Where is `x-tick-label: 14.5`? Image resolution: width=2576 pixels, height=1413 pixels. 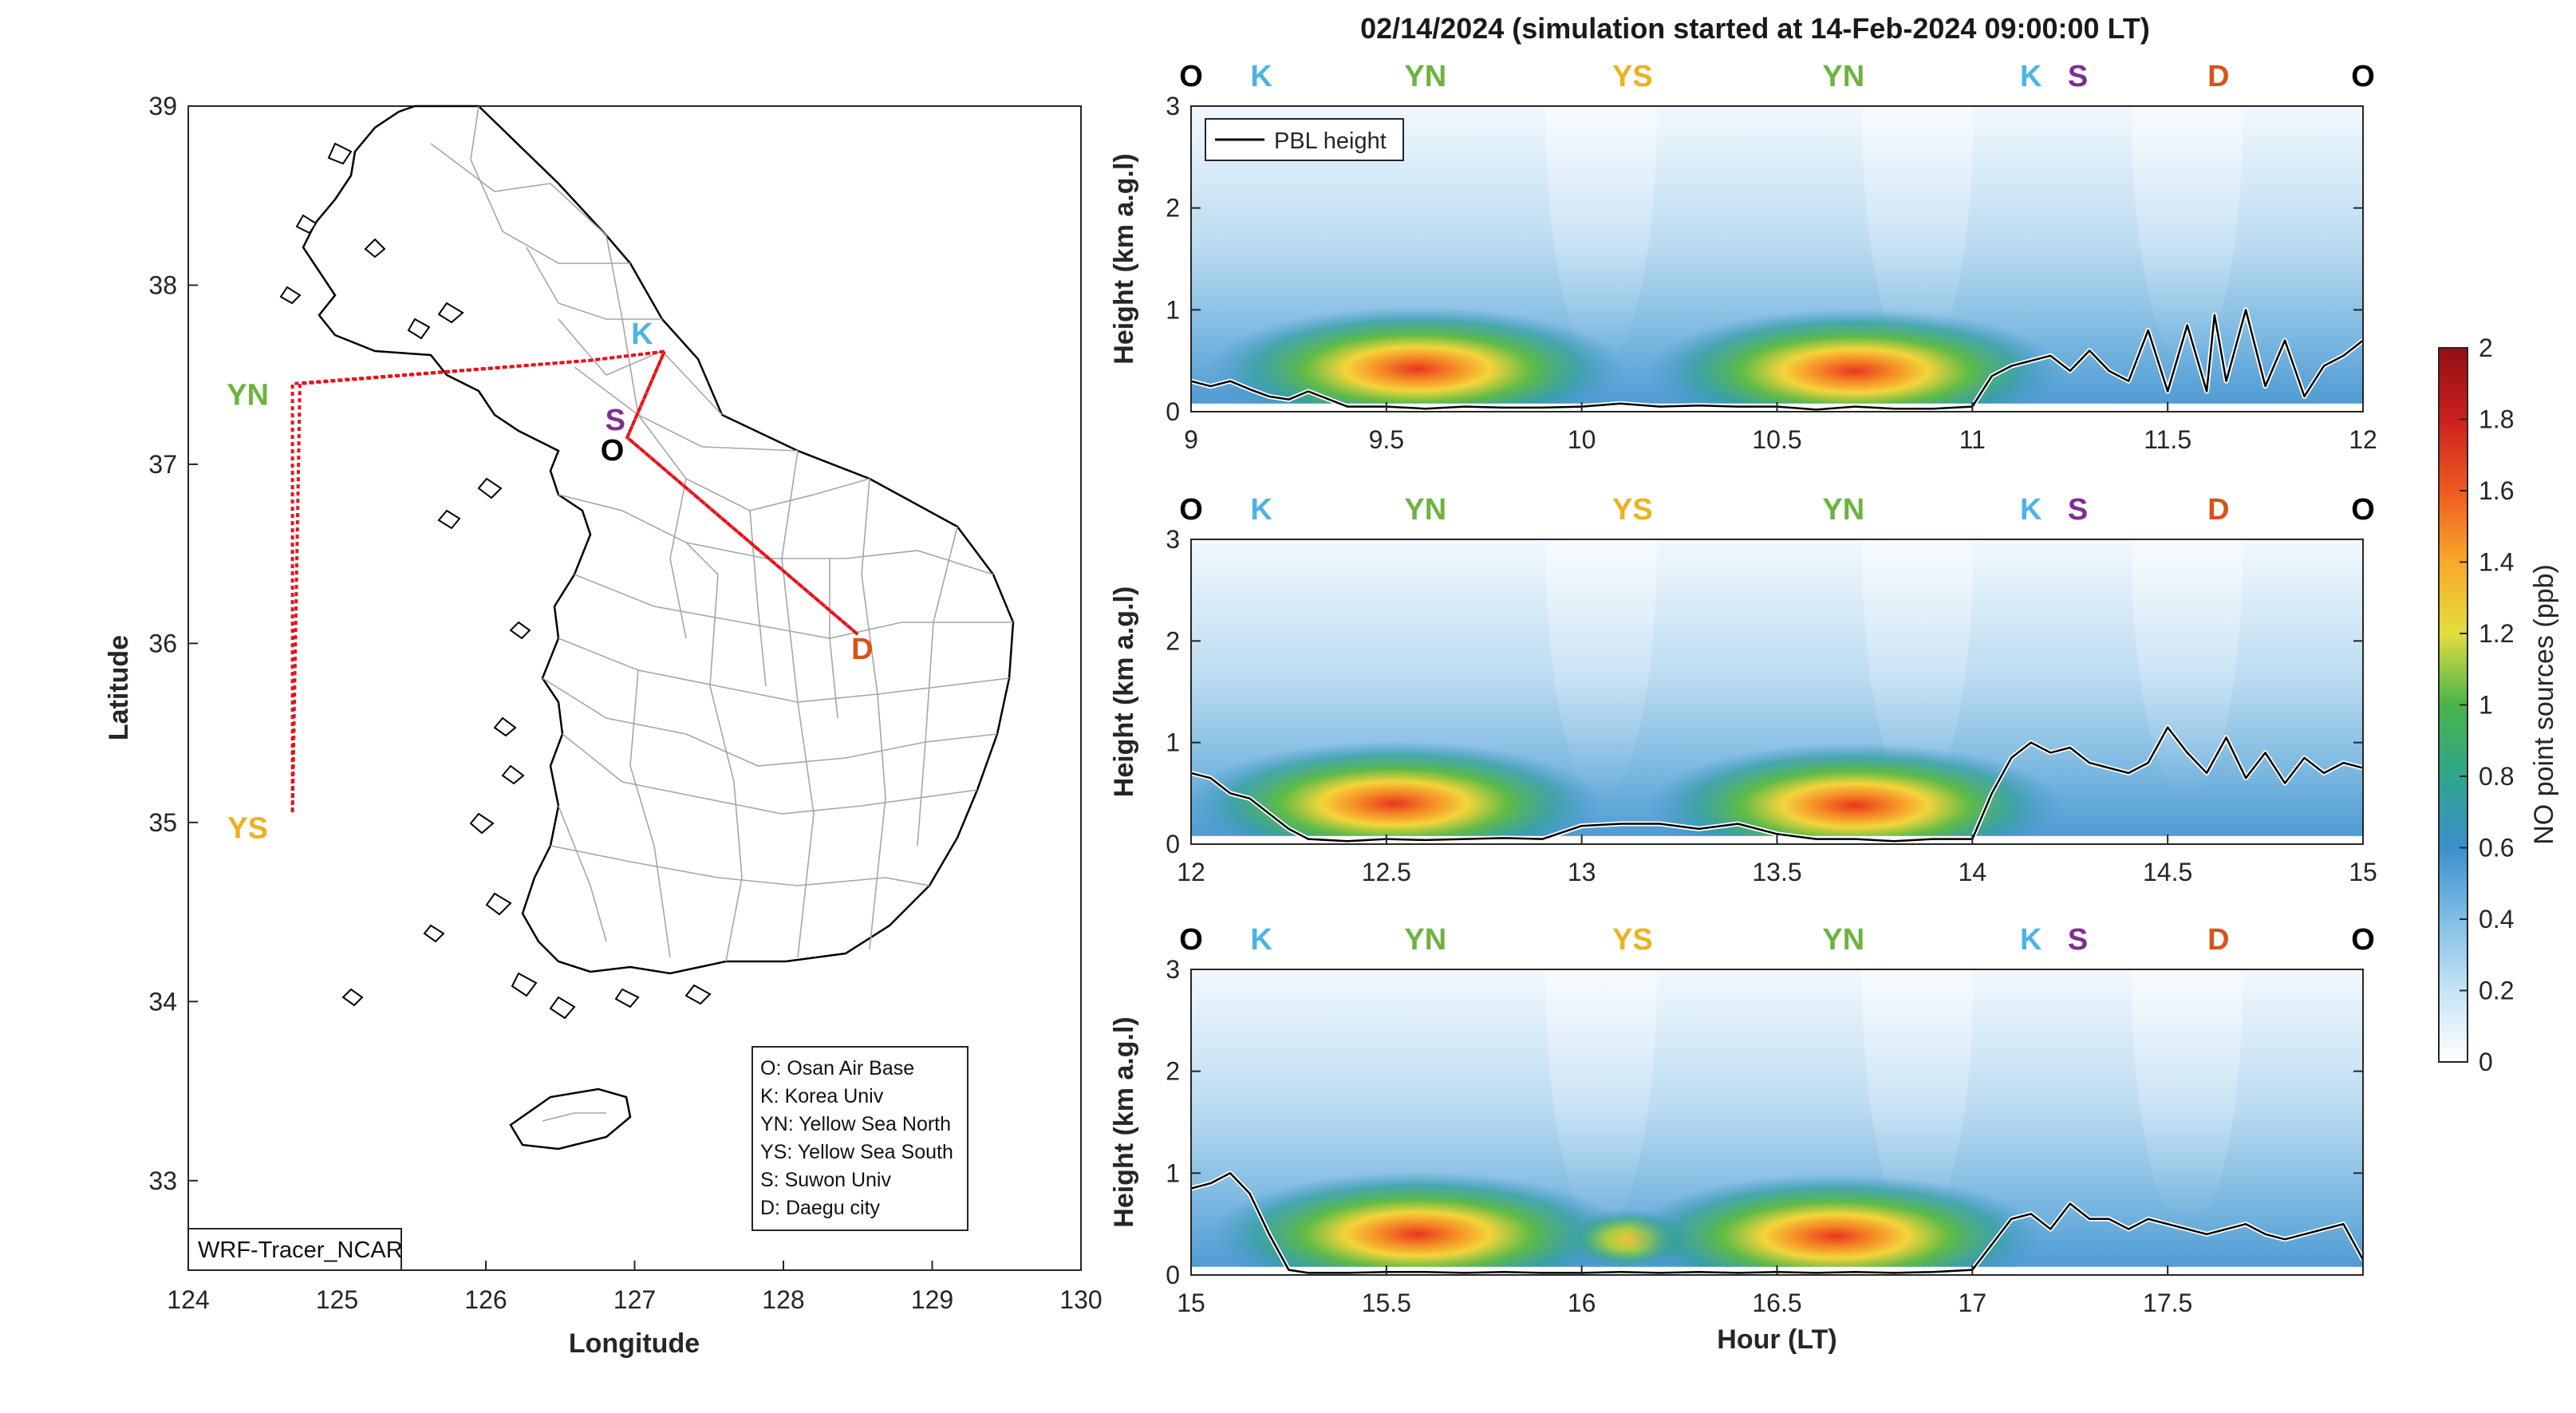 x-tick-label: 14.5 is located at coordinates (2167, 872).